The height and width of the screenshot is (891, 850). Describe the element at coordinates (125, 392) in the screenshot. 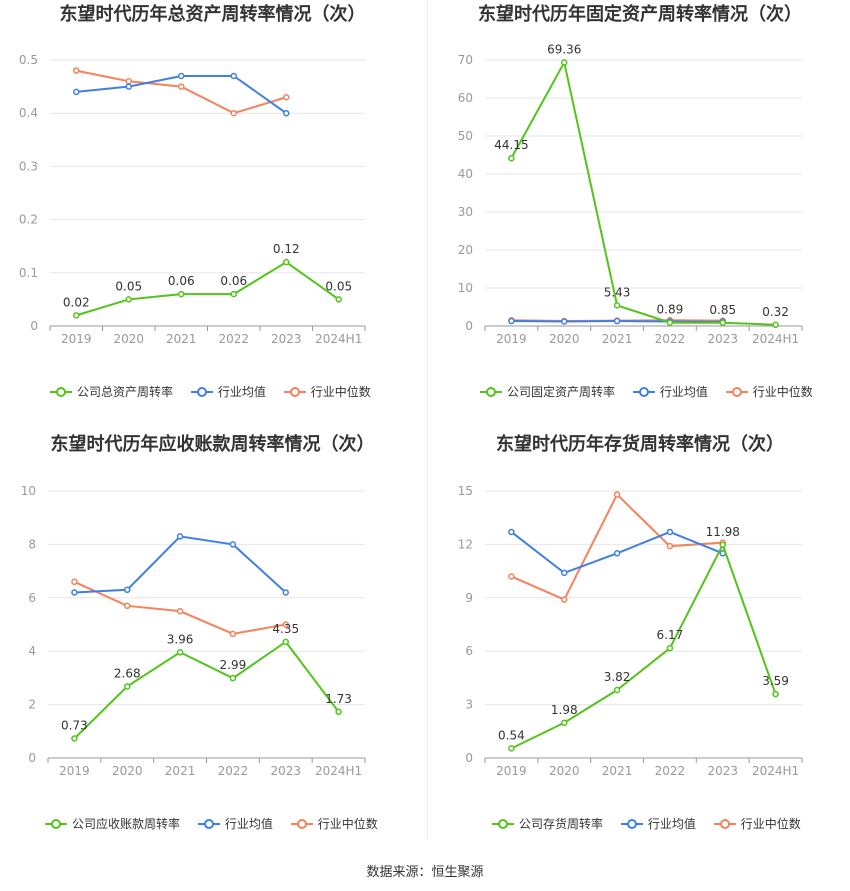

I see `legend-label: 公司总资产周转率` at that location.